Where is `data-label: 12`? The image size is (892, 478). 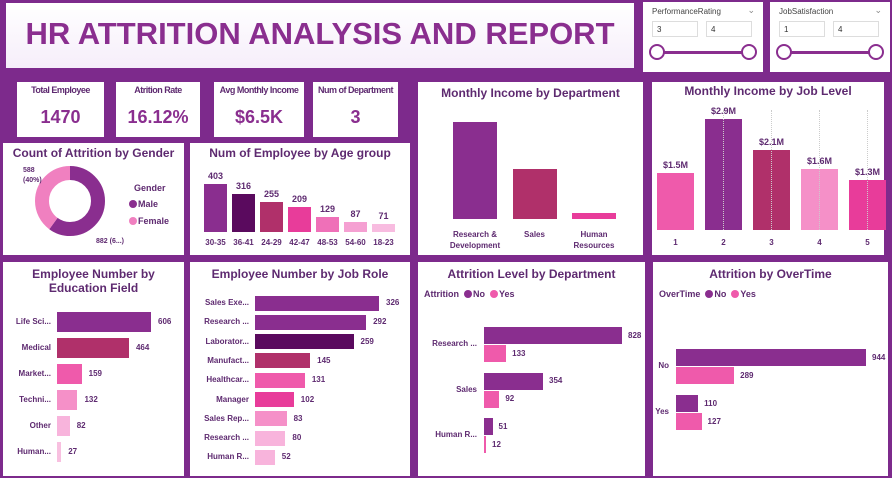 data-label: 12 is located at coordinates (496, 444).